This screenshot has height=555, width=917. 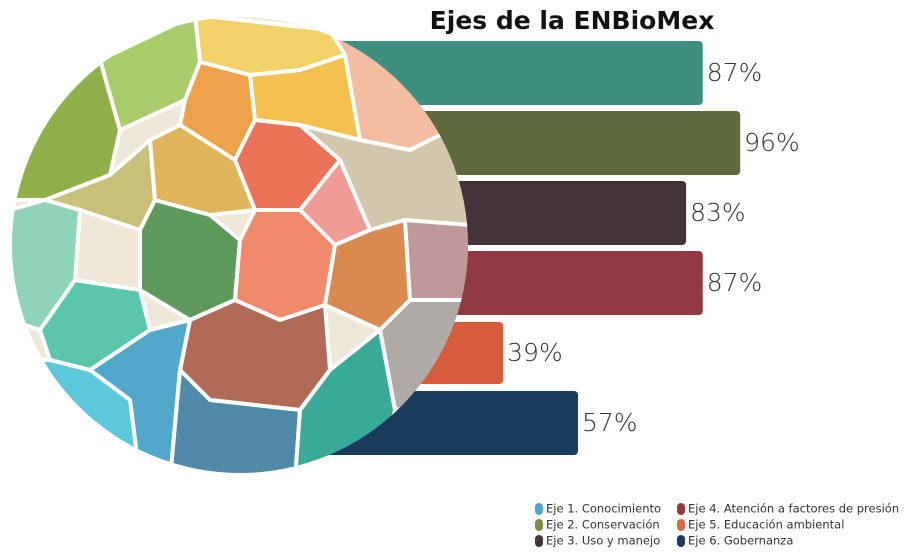 I want to click on legend-label: Eje 1. Conocimiento, so click(x=603, y=509).